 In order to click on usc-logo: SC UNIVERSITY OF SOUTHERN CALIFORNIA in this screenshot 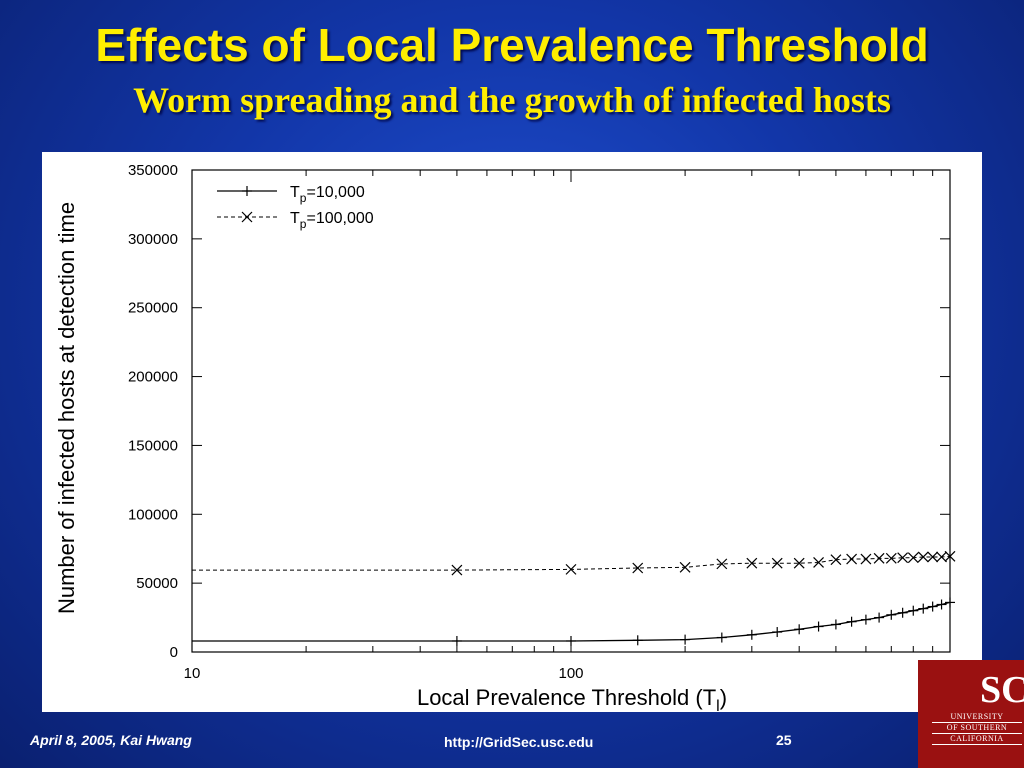, I will do `click(971, 714)`.